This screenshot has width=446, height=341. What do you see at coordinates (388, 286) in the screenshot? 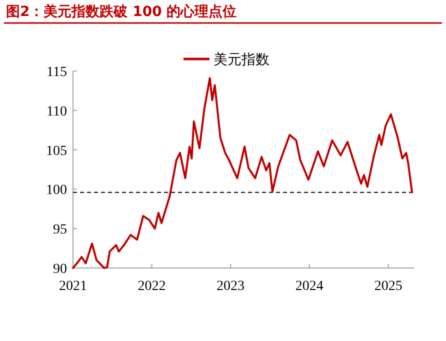
I see `x-tick-label: 2025` at bounding box center [388, 286].